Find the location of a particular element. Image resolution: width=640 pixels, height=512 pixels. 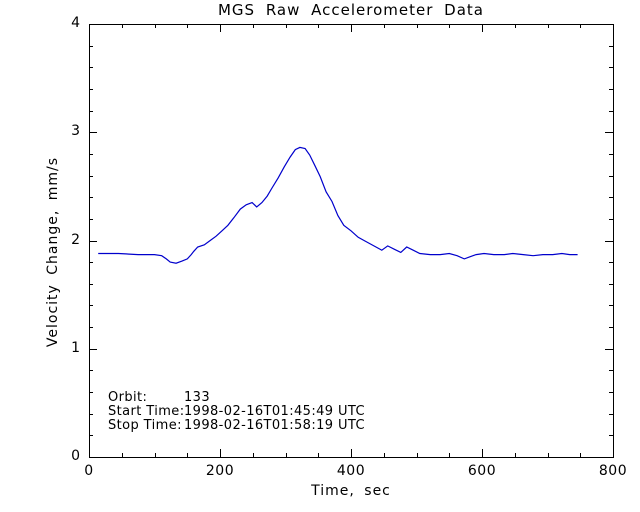

y-tick-label: 3 is located at coordinates (75, 131).